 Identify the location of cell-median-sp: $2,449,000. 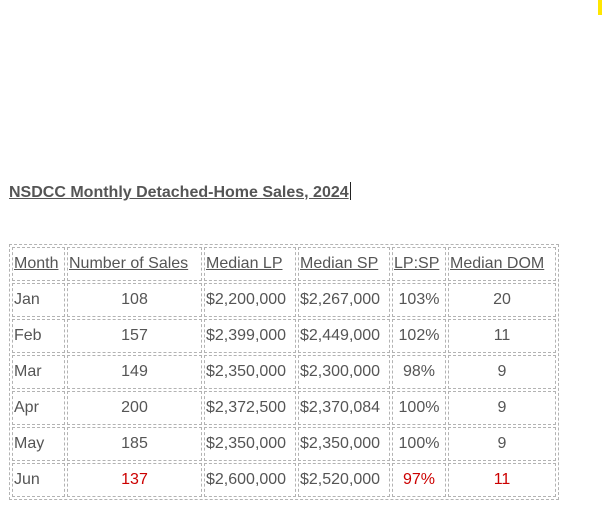
(344, 336).